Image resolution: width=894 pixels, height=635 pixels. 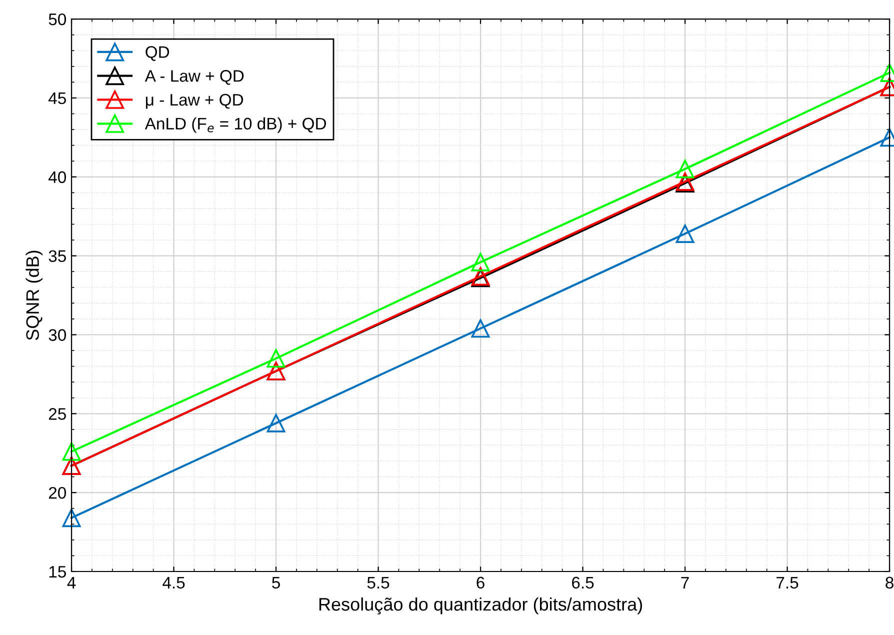 What do you see at coordinates (583, 582) in the screenshot?
I see `x-tick-label: 6.5` at bounding box center [583, 582].